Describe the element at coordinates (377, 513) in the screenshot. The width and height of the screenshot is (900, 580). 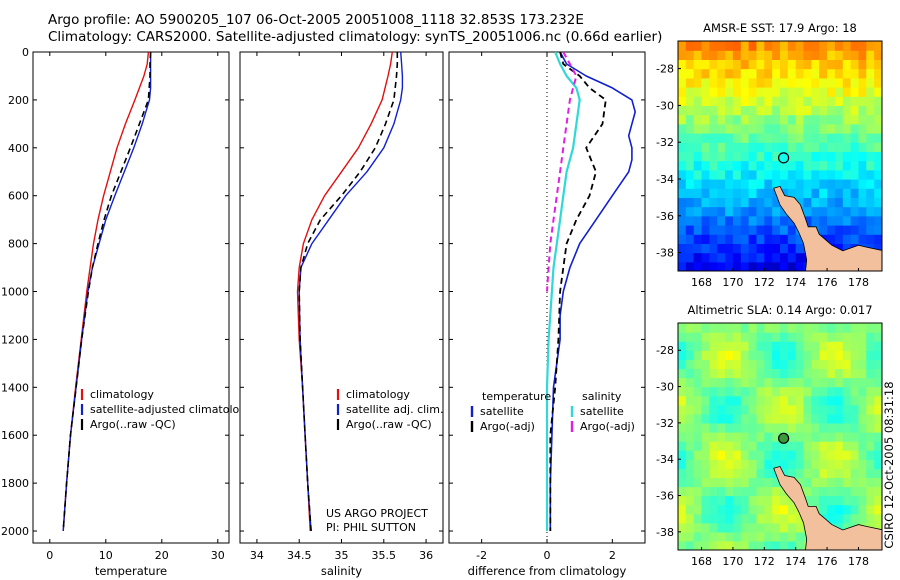
I see `project-label: US ARGO PROJECT` at that location.